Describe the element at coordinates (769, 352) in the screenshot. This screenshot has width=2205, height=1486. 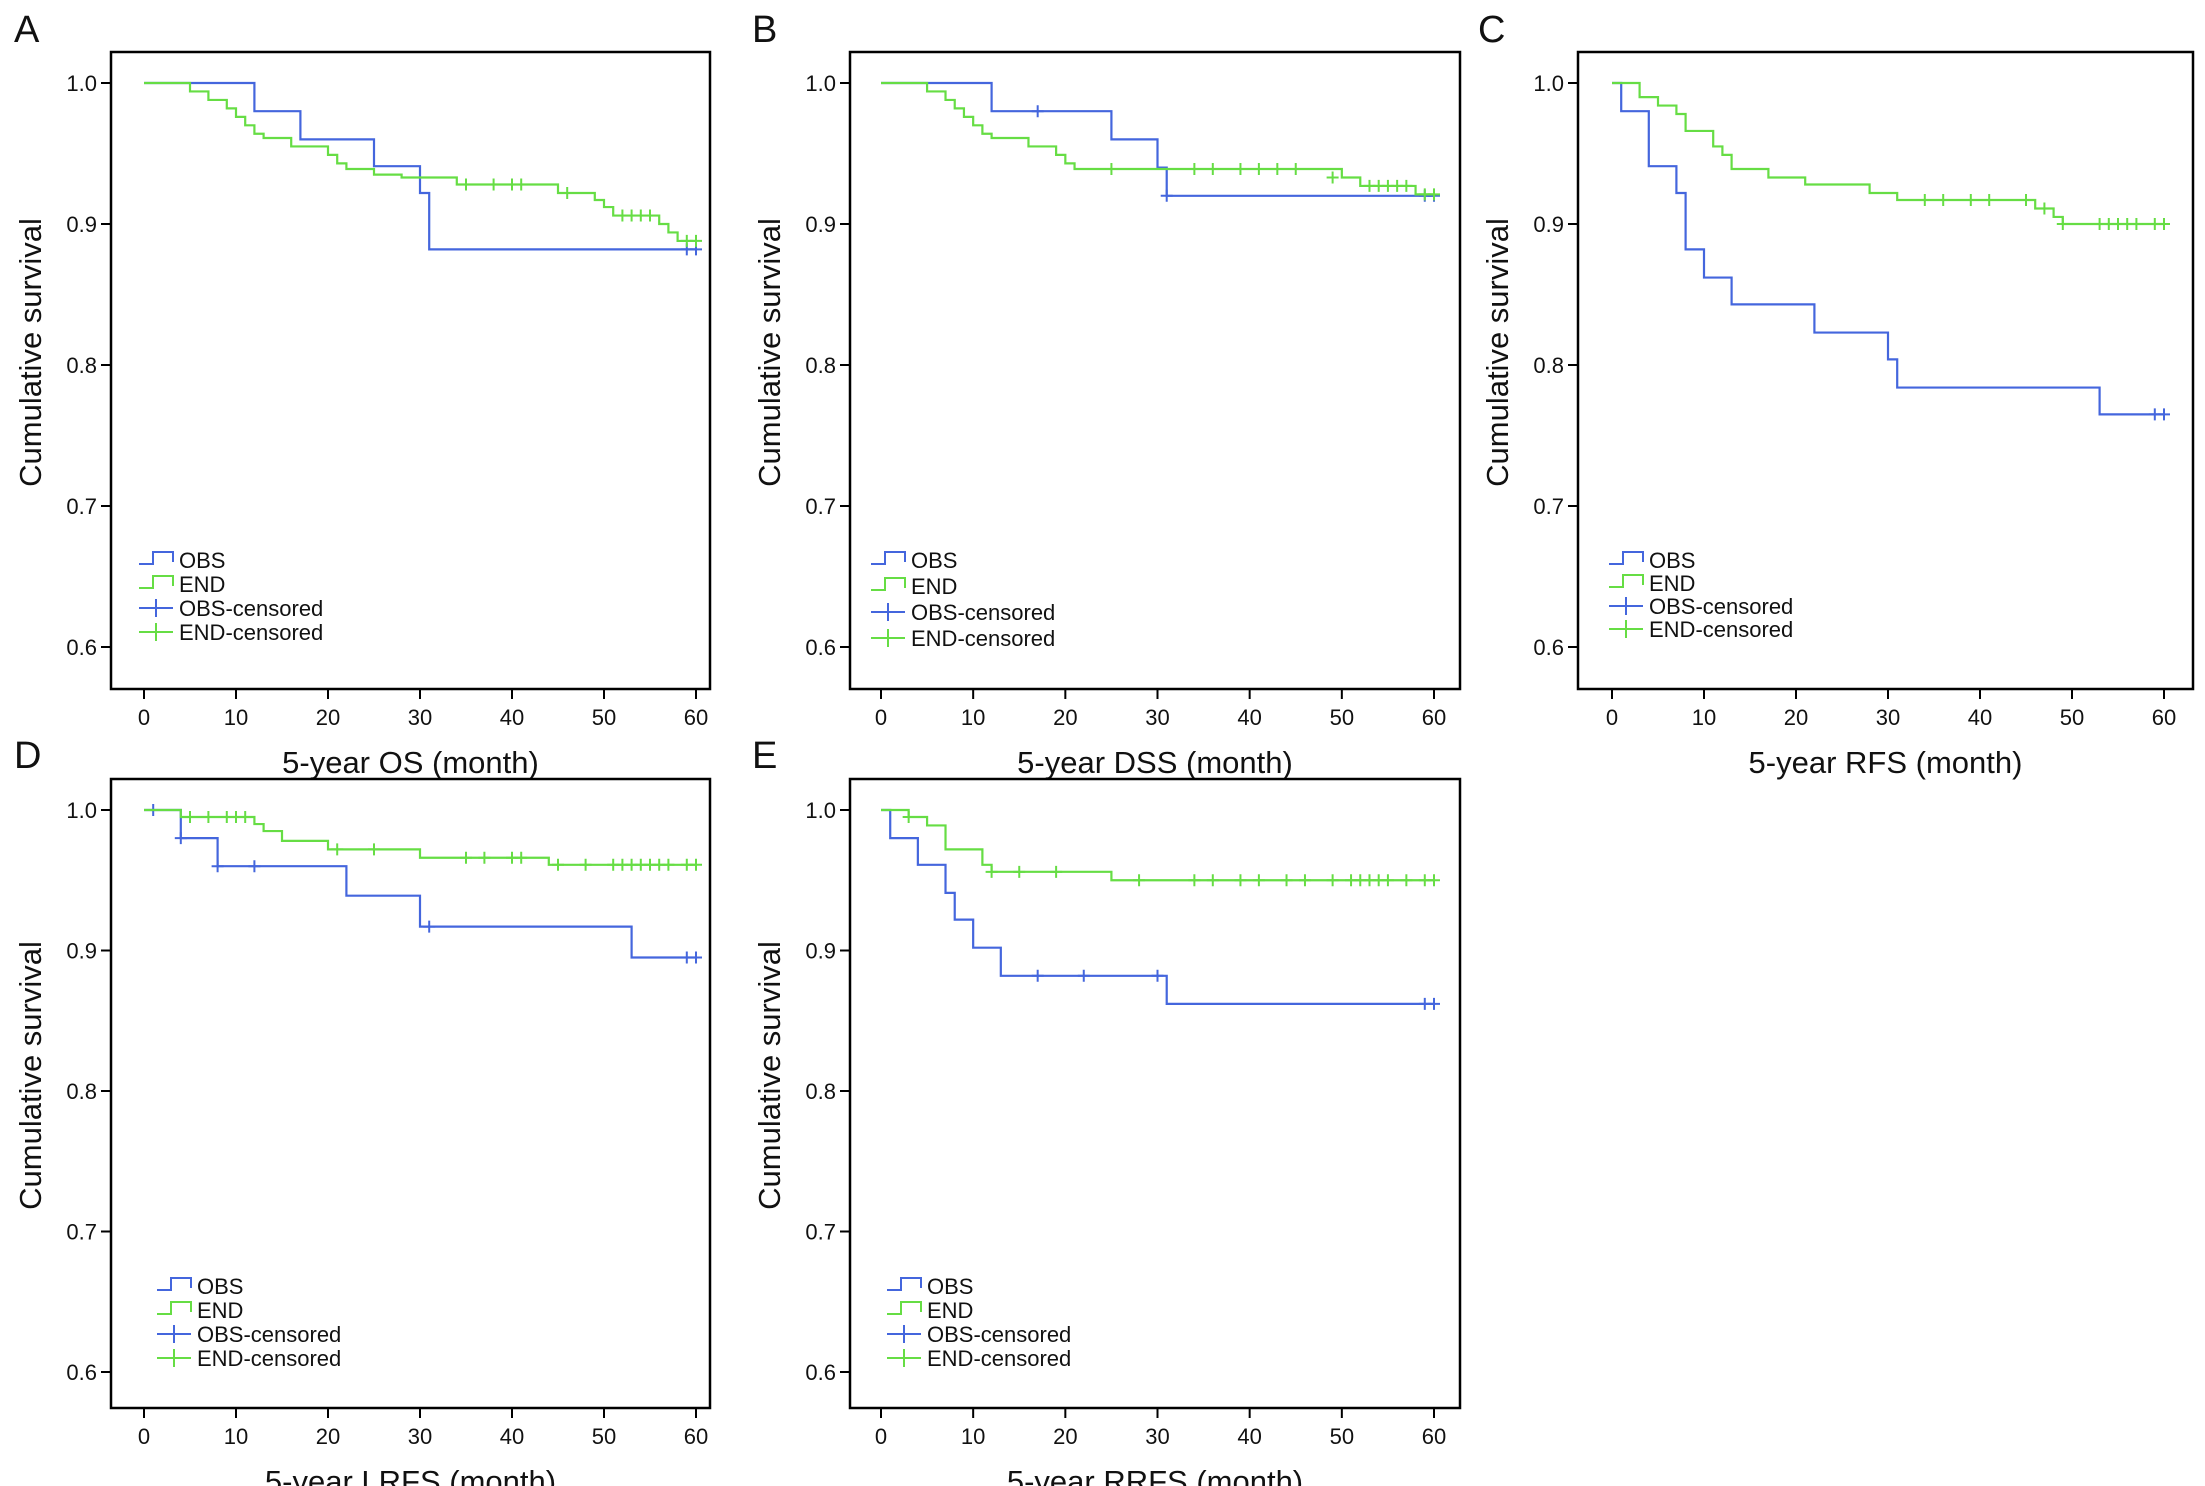
I see `y-axis-label: Cumulative survival` at that location.